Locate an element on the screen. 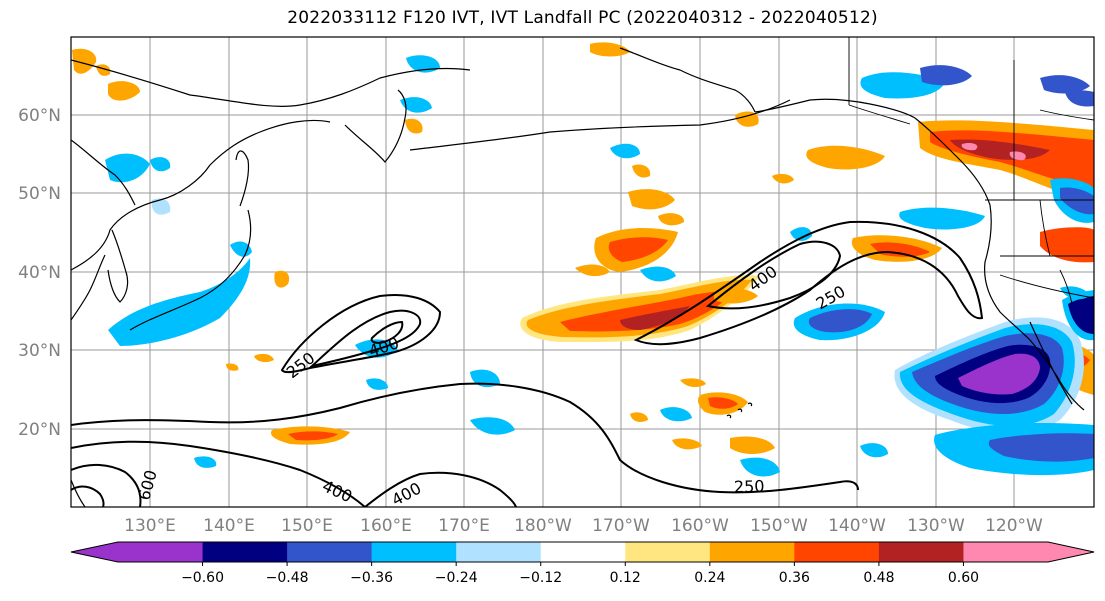 Image resolution: width=1105 pixels, height=601 pixels. colorbar-tick-label: −0.60 is located at coordinates (202, 578).